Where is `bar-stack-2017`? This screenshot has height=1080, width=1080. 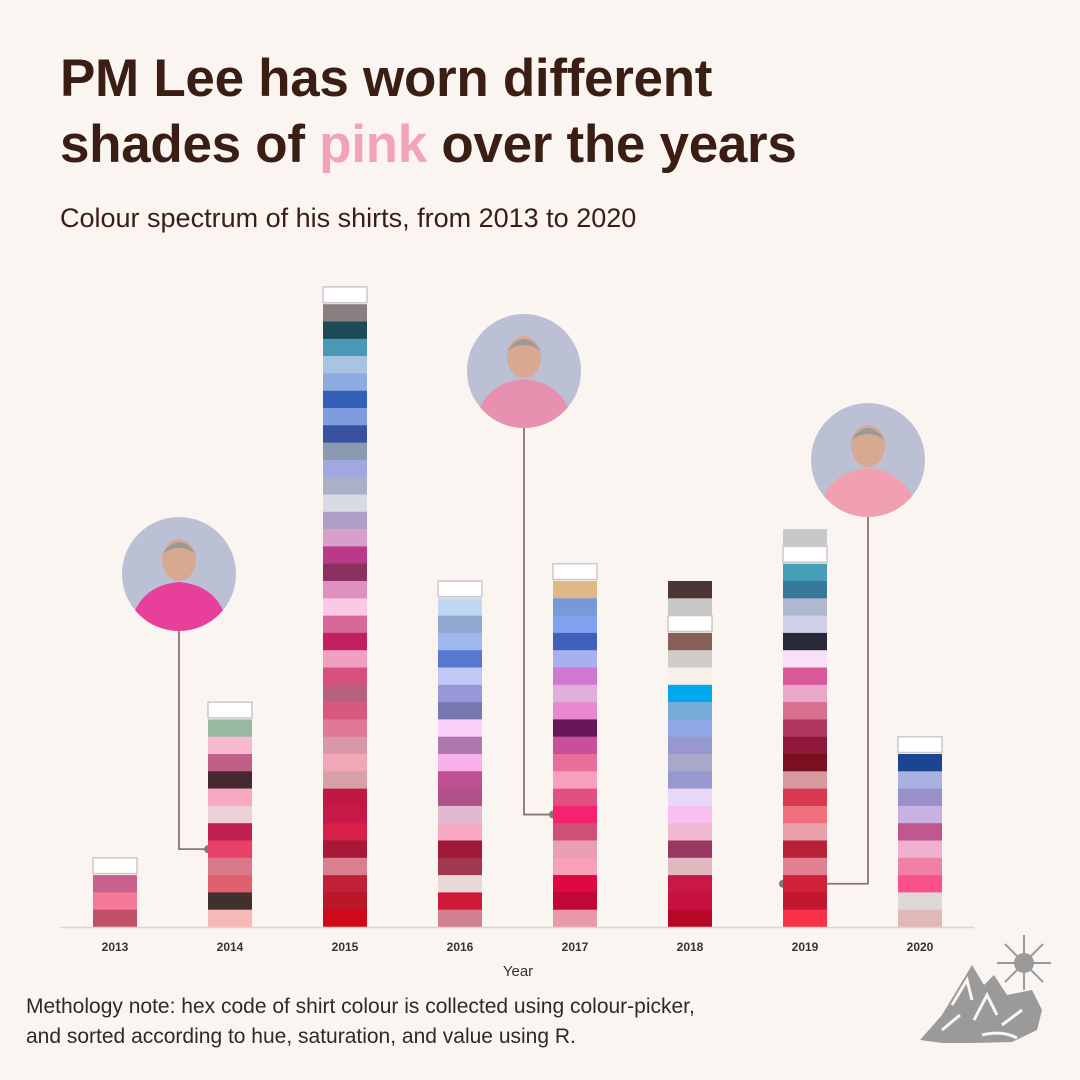 bar-stack-2017 is located at coordinates (575, 745).